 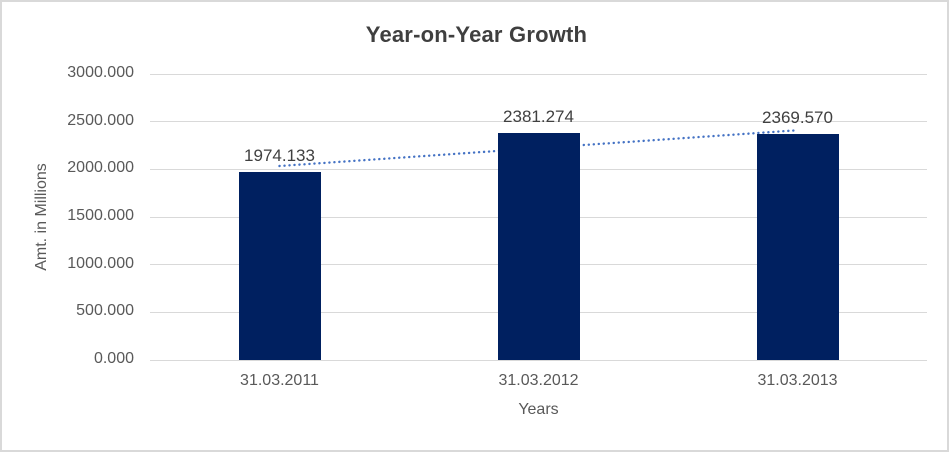 What do you see at coordinates (100, 168) in the screenshot?
I see `y-tick-label: 2000.000` at bounding box center [100, 168].